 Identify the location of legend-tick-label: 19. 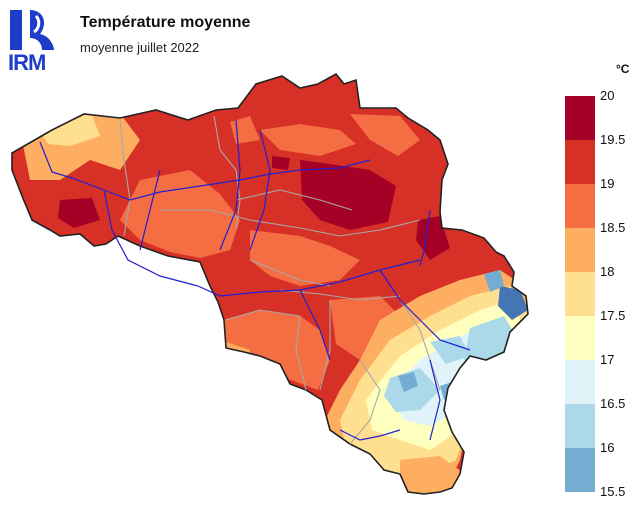
(607, 183).